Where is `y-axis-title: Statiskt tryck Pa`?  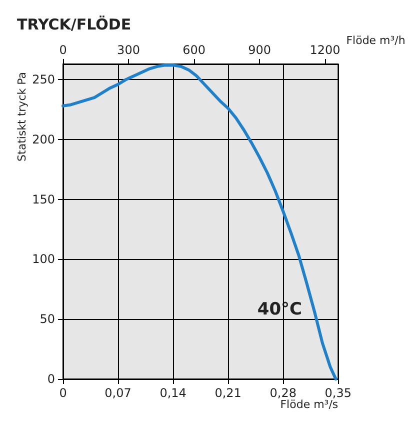 y-axis-title: Statiskt tryck Pa is located at coordinates (22, 117).